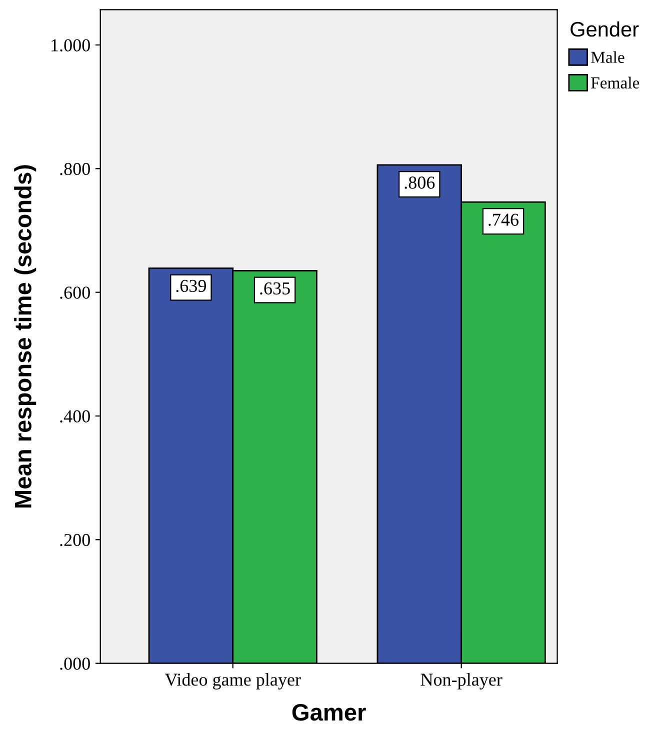 The width and height of the screenshot is (669, 747). I want to click on legend-label: Male, so click(607, 57).